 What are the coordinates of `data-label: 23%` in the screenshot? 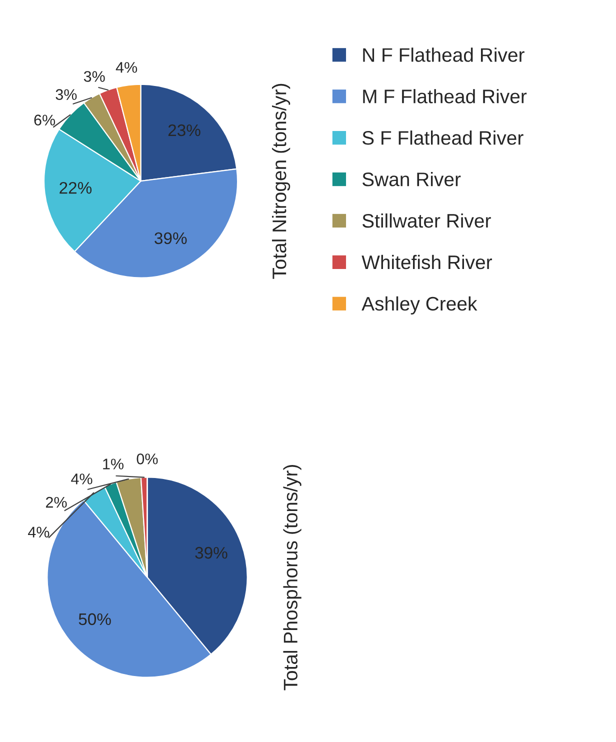 It's located at (184, 130).